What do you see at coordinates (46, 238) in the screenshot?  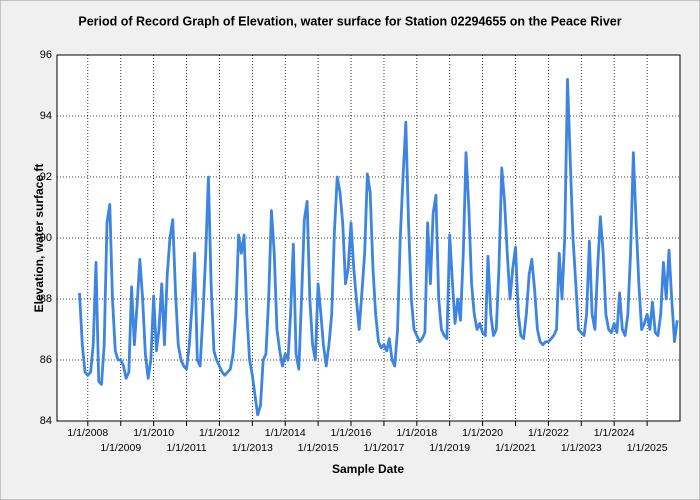 I see `y-tick-label: 90` at bounding box center [46, 238].